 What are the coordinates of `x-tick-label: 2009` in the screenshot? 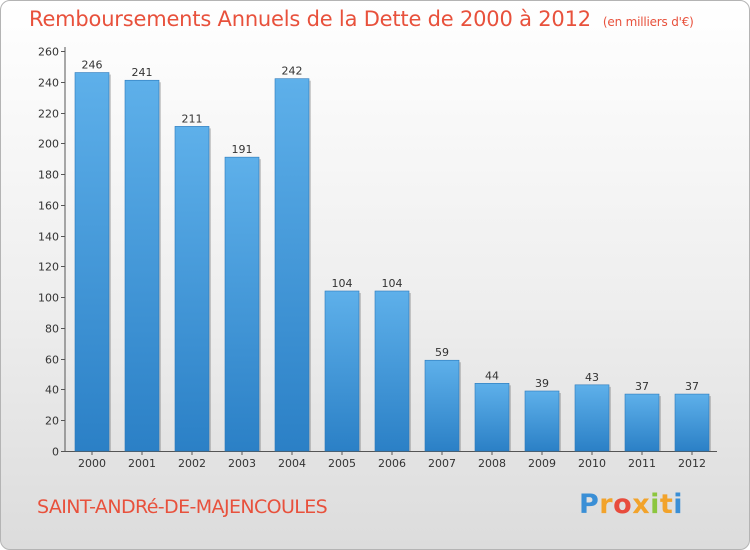 It's located at (542, 463).